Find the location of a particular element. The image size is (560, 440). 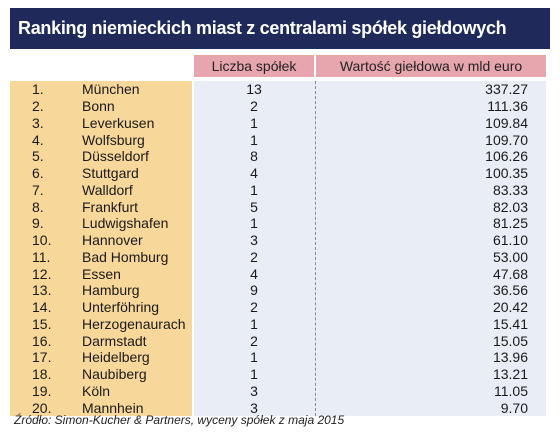

value-cell: 106.26 is located at coordinates (506, 156).